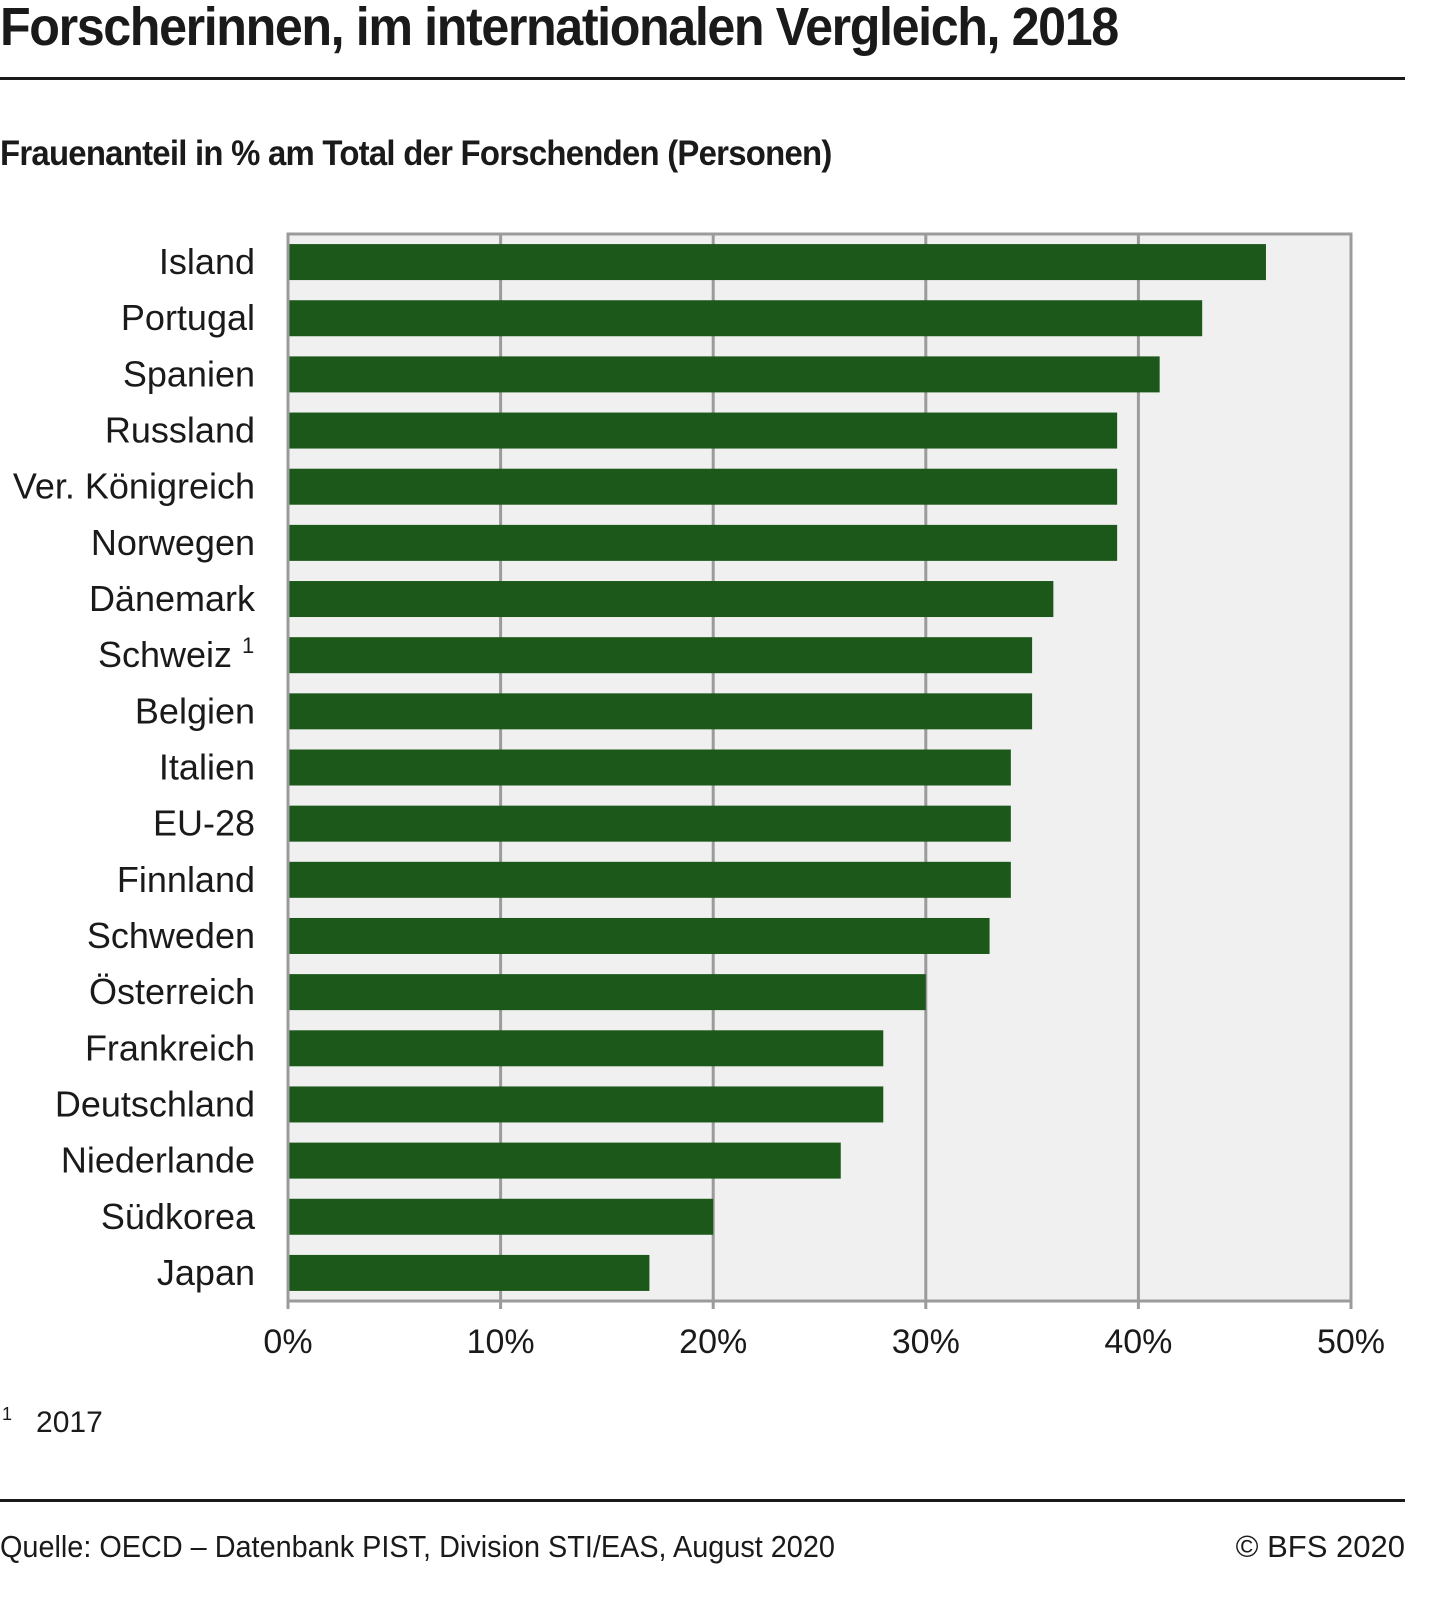 The width and height of the screenshot is (1437, 1603). What do you see at coordinates (155, 1103) in the screenshot?
I see `category-label: Deutschland` at bounding box center [155, 1103].